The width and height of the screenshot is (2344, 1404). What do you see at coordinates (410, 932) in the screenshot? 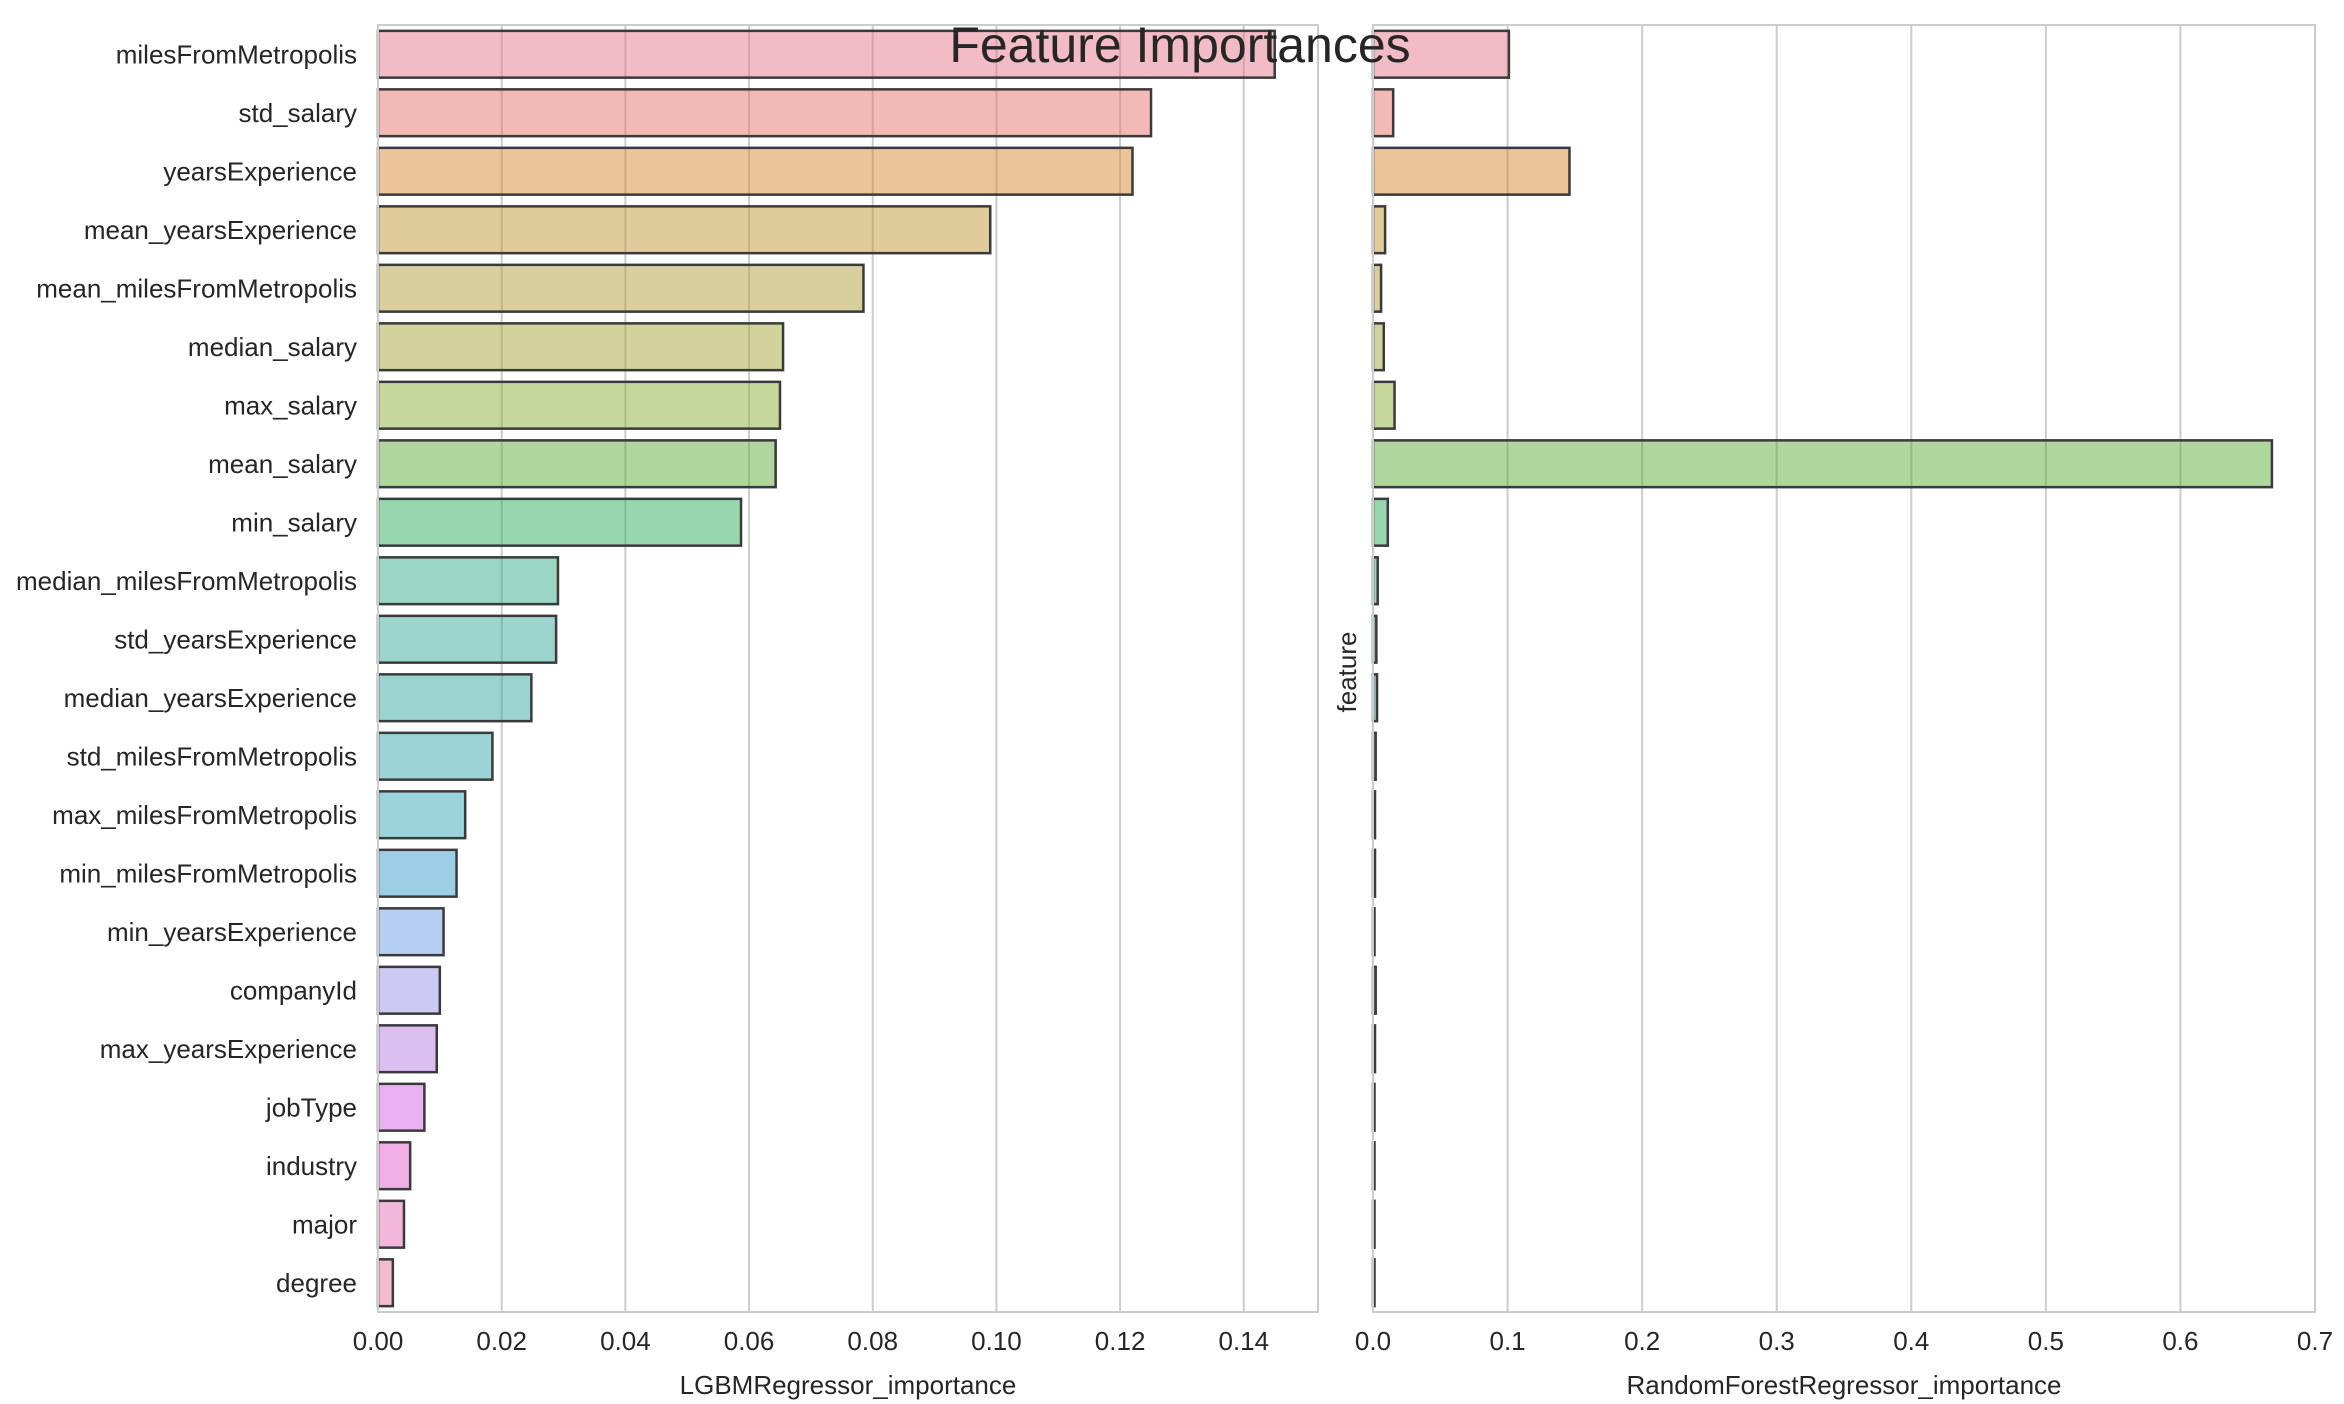
I see `lgbm-bar-min-years-experience` at bounding box center [410, 932].